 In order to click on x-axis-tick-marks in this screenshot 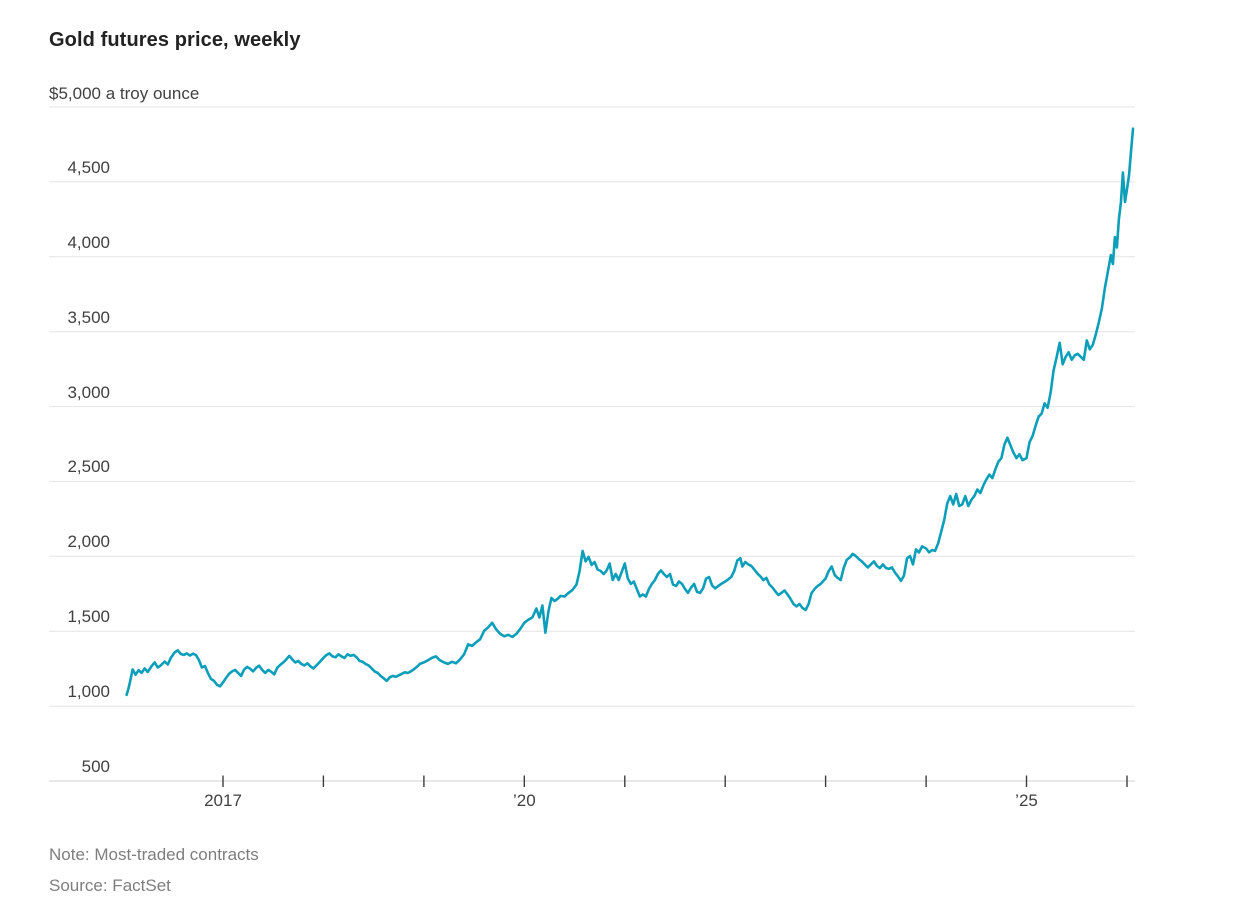, I will do `click(675, 781)`.